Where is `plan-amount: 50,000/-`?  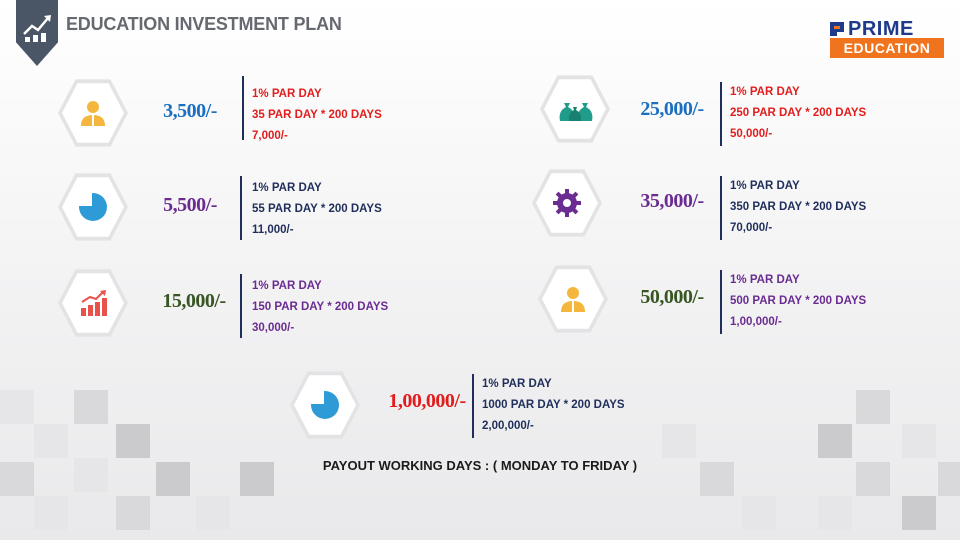 plan-amount: 50,000/- is located at coordinates (672, 297).